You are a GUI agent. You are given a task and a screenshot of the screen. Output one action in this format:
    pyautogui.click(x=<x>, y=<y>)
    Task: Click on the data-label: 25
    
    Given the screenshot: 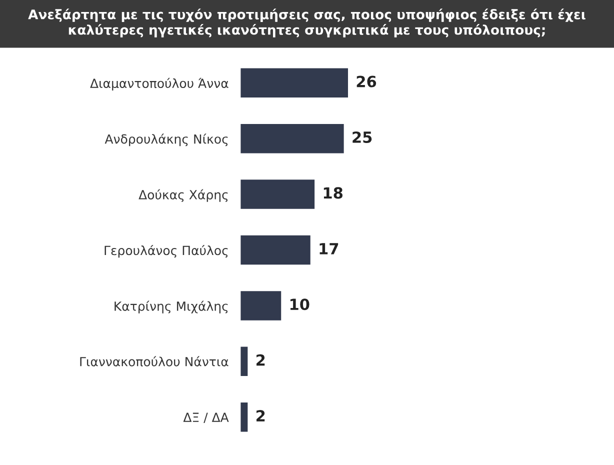 What is the action you would take?
    pyautogui.click(x=362, y=137)
    